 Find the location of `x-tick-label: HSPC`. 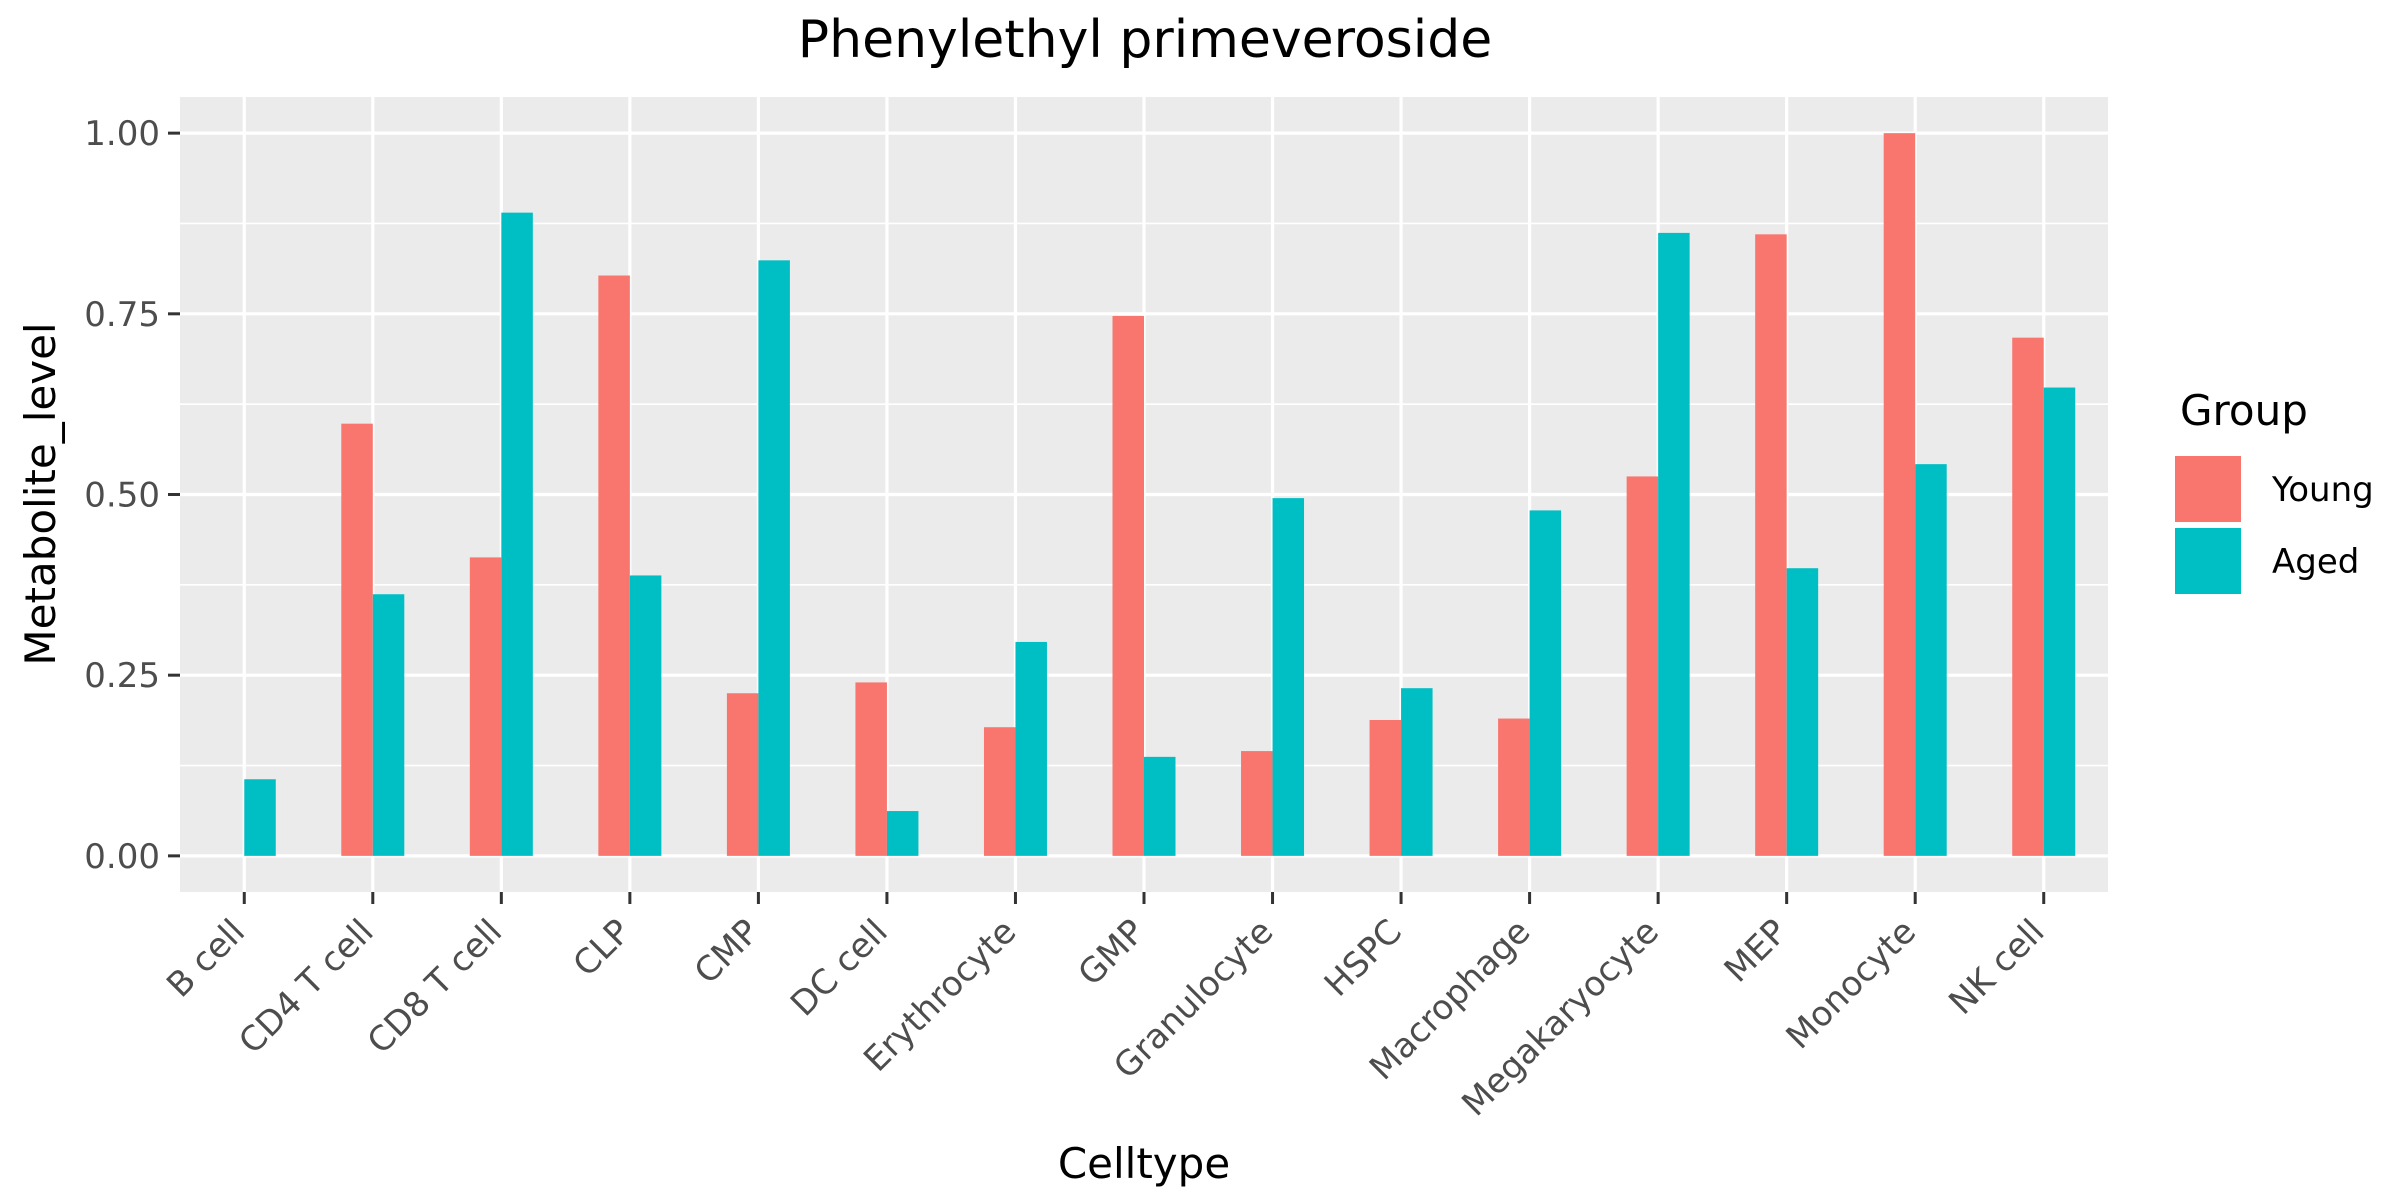

x-tick-label: HSPC is located at coordinates (1363, 958).